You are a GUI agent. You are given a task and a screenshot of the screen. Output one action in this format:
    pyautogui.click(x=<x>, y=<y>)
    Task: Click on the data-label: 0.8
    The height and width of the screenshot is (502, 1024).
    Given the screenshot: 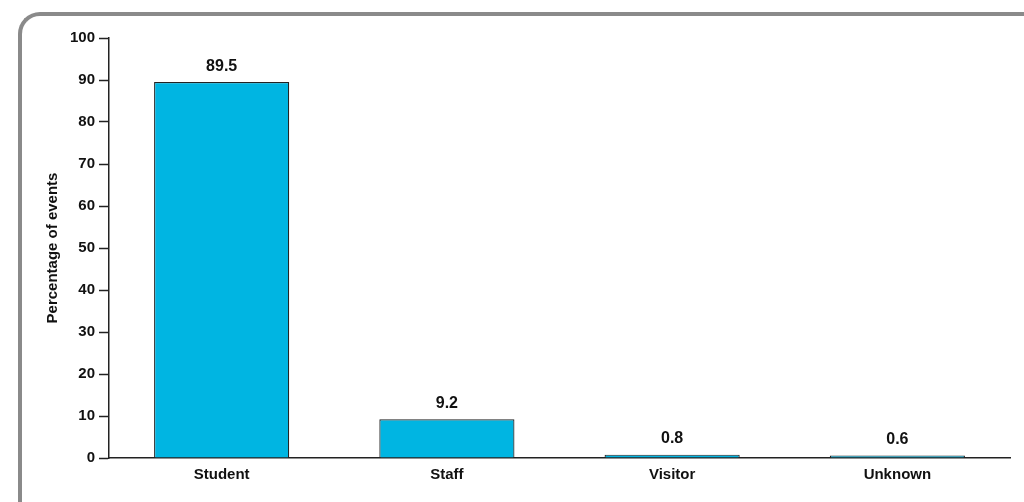 What is the action you would take?
    pyautogui.click(x=672, y=438)
    